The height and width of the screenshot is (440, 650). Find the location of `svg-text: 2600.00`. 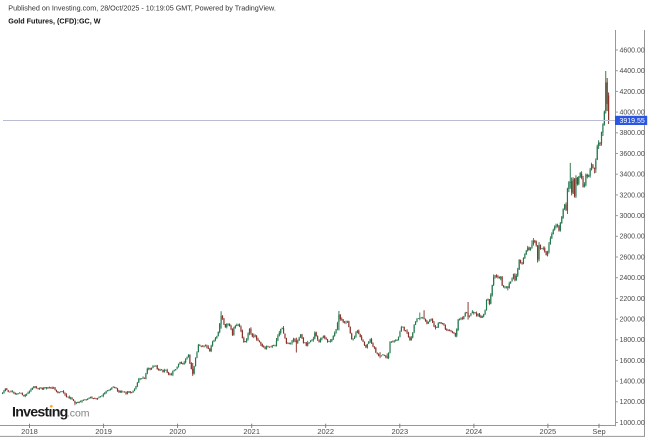

svg-text: 2600.00 is located at coordinates (632, 257).